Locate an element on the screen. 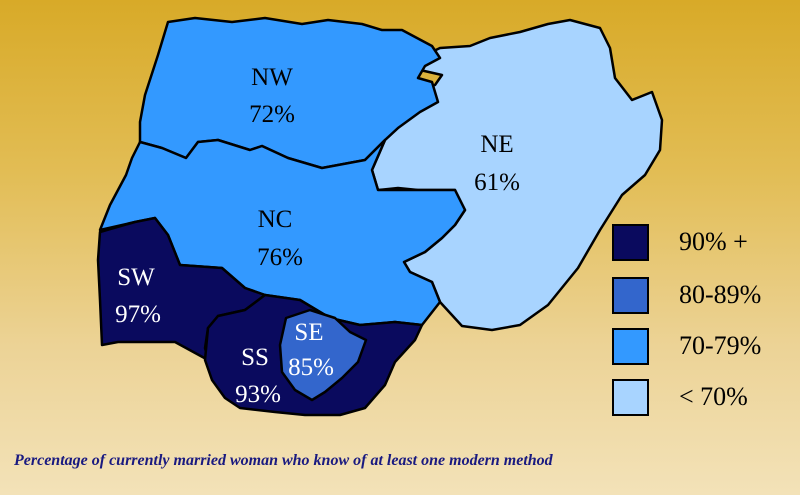 This screenshot has height=495, width=800. region-label-sw-value: 97% is located at coordinates (138, 314).